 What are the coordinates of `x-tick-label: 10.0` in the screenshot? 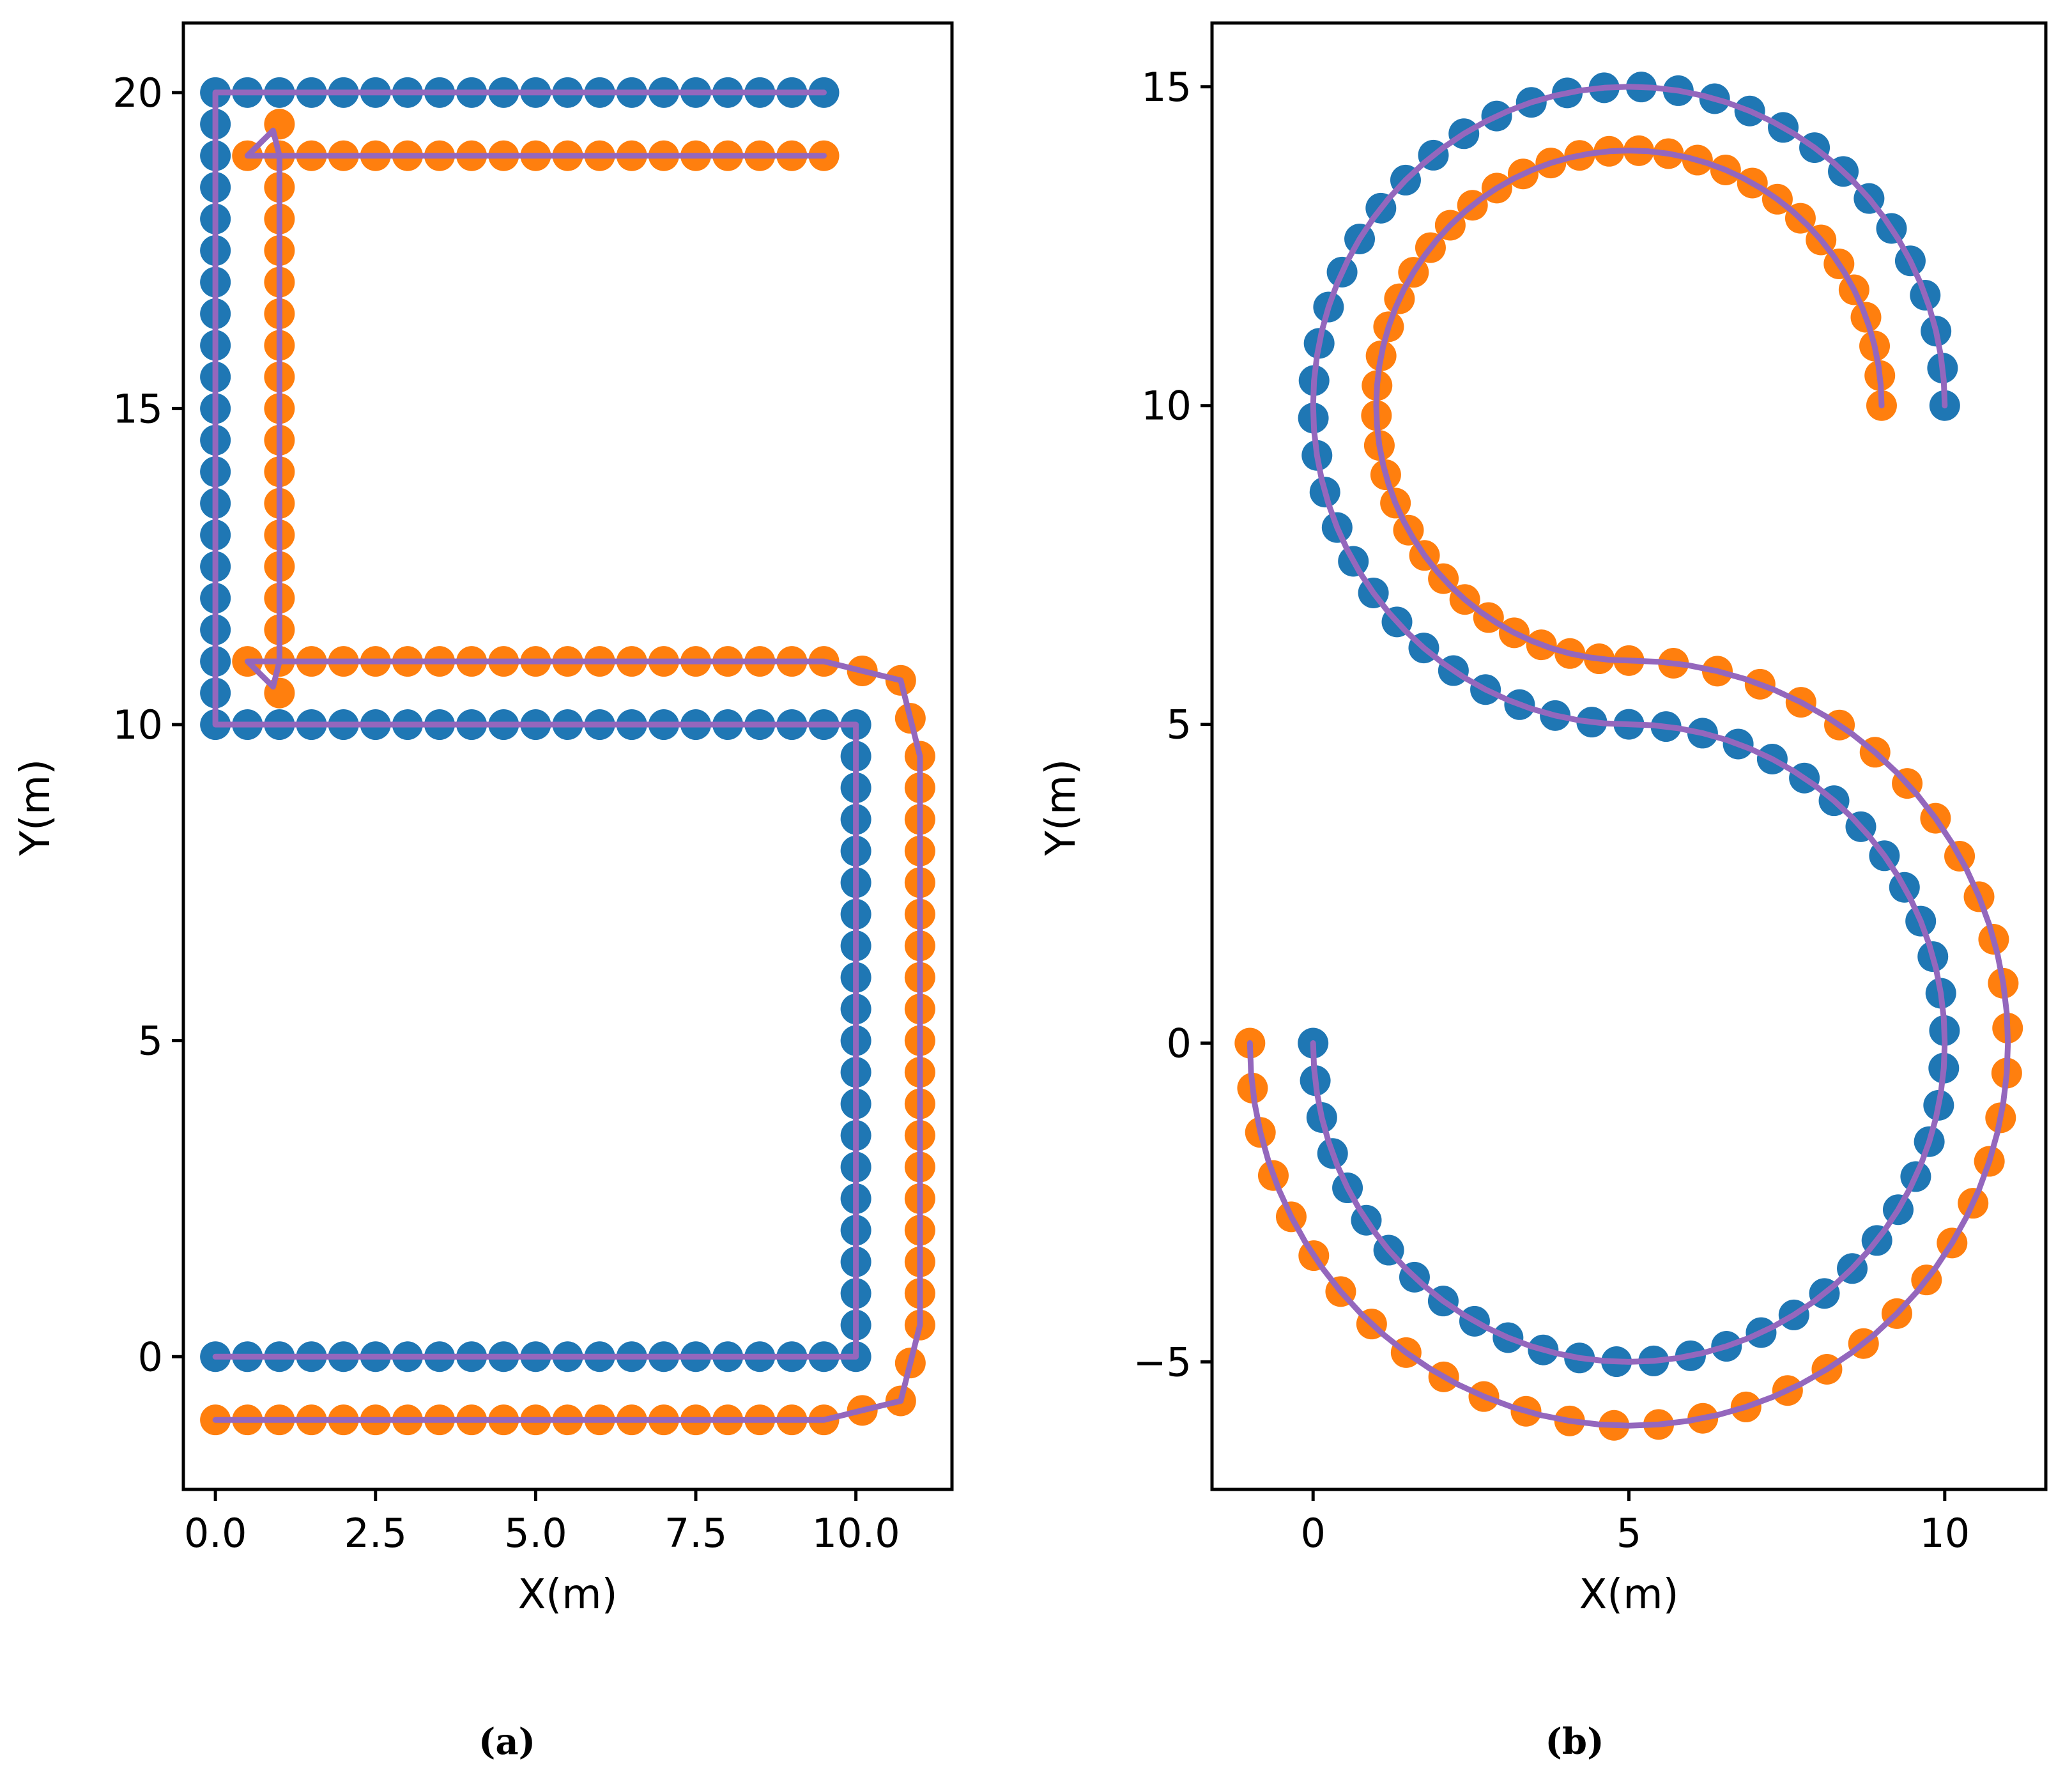 It's located at (856, 1533).